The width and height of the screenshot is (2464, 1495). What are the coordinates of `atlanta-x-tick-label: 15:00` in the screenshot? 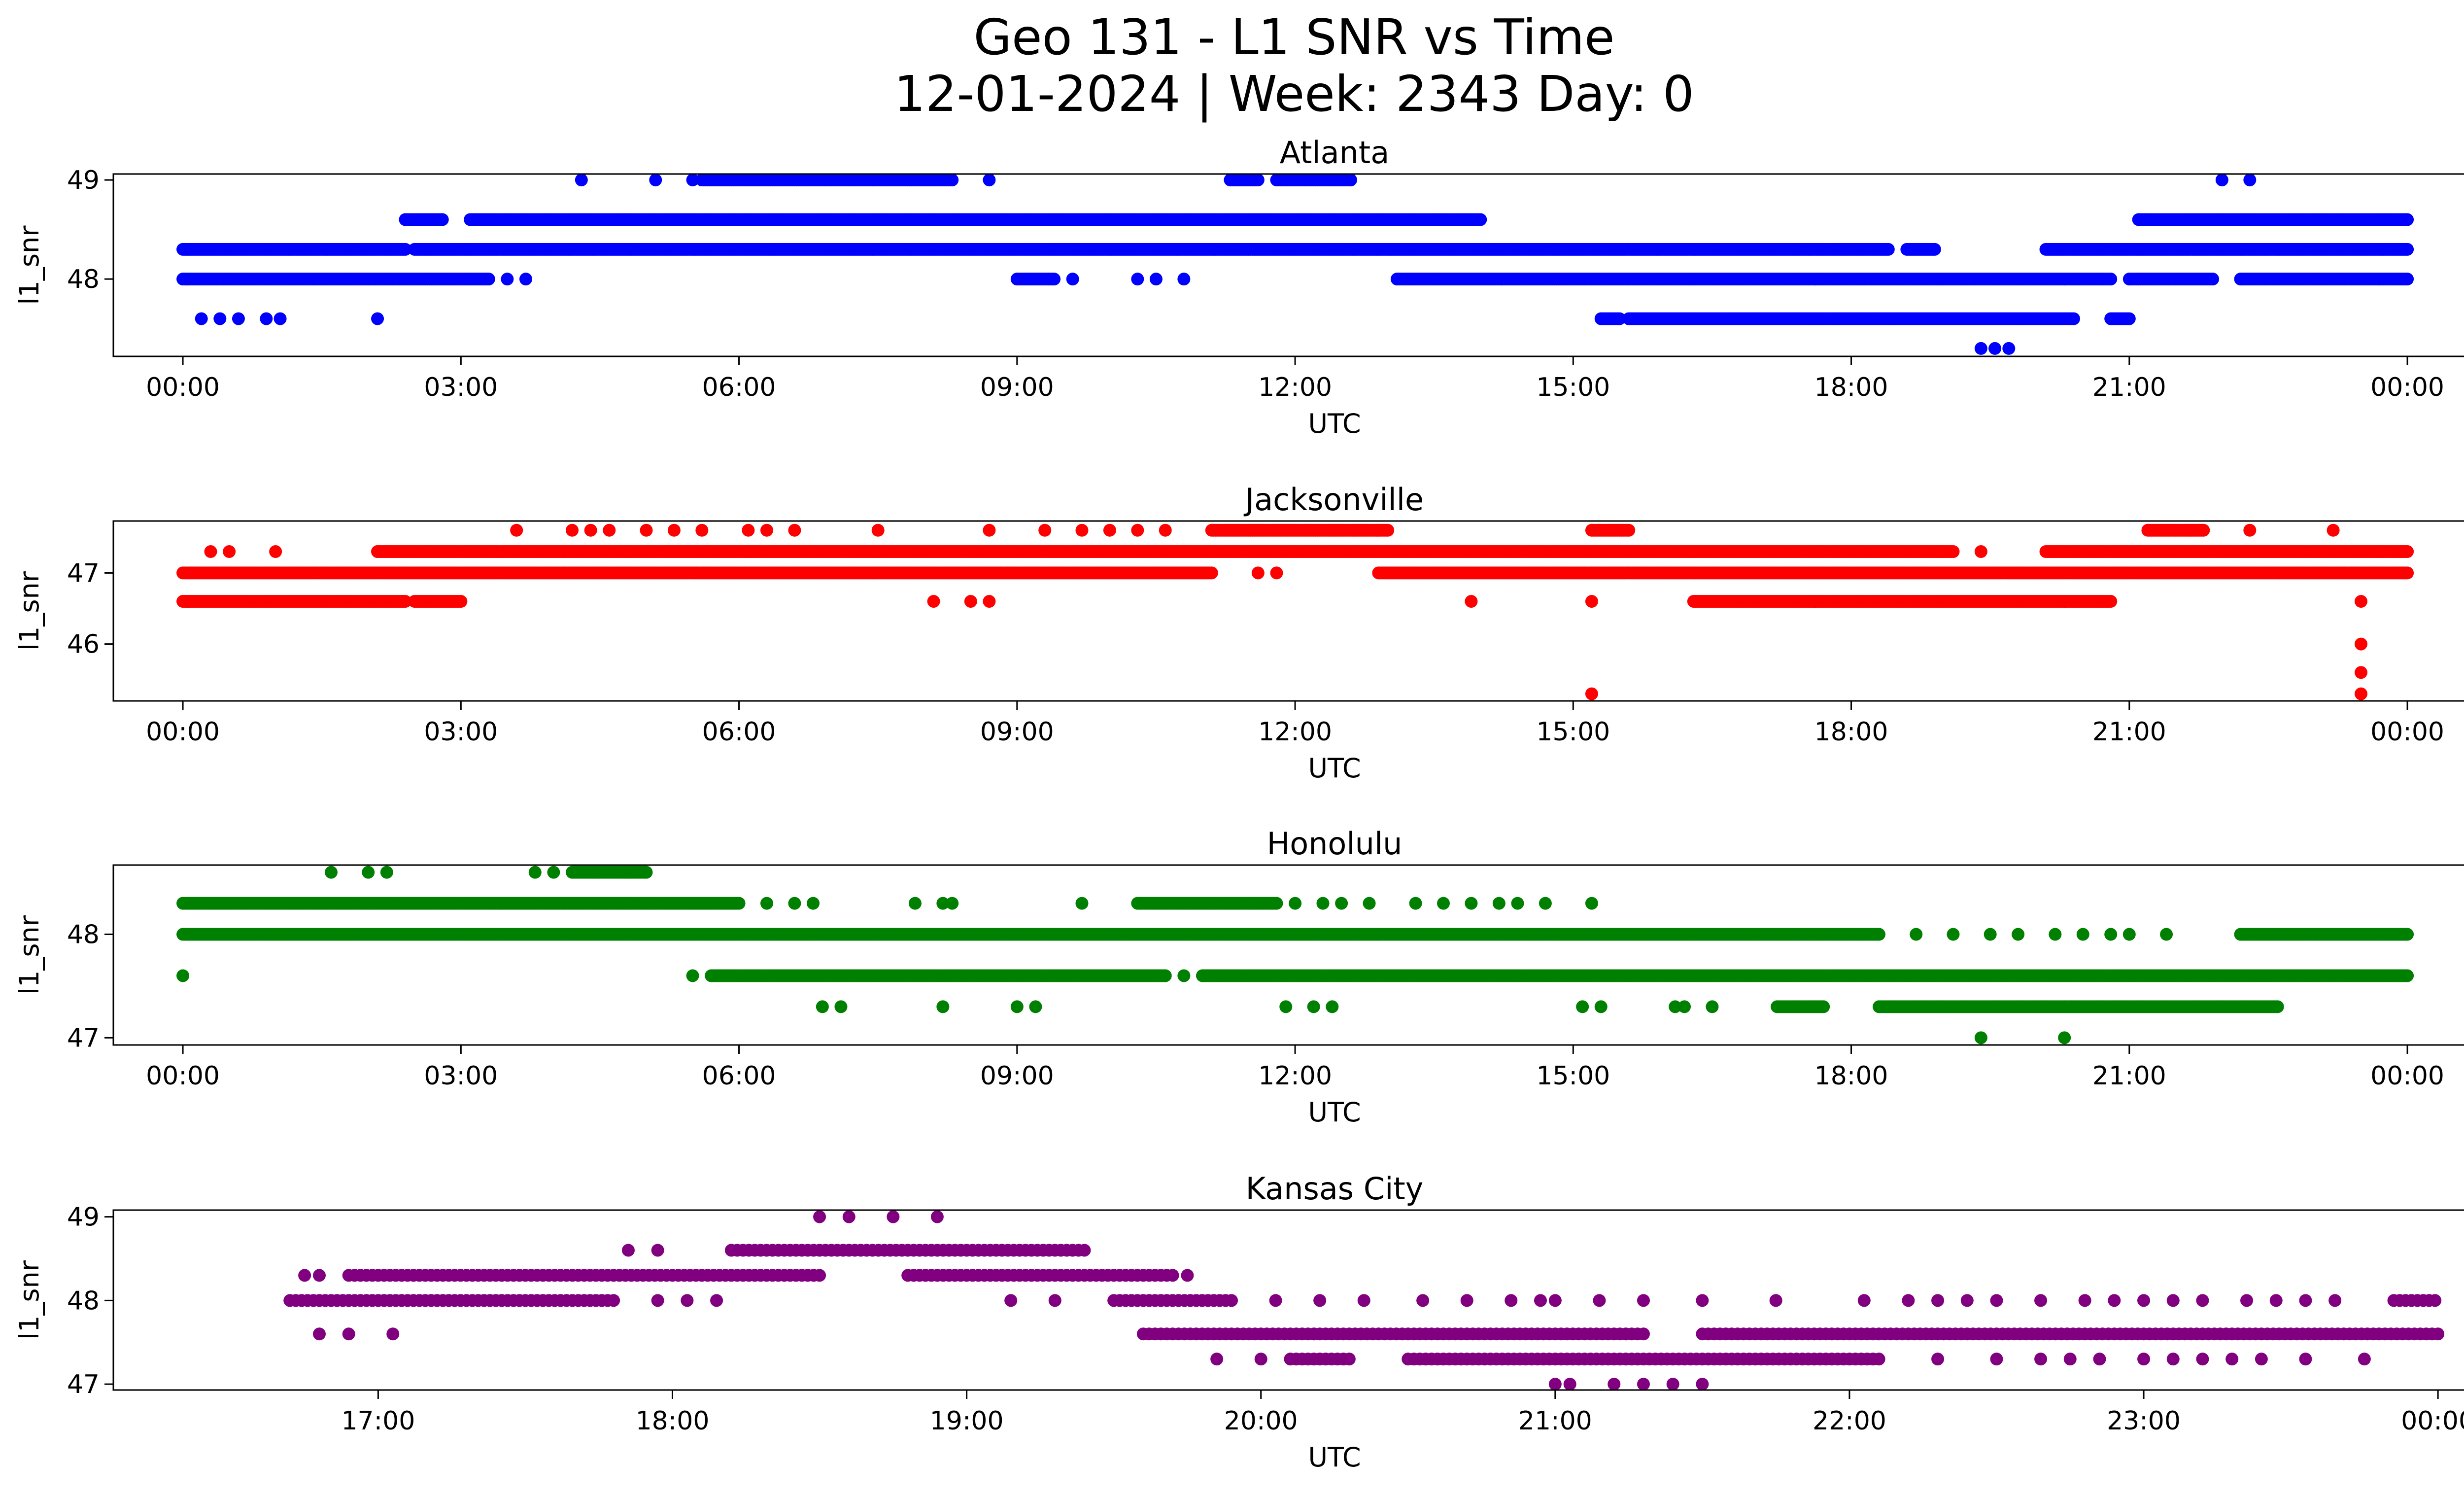 It's located at (1573, 387).